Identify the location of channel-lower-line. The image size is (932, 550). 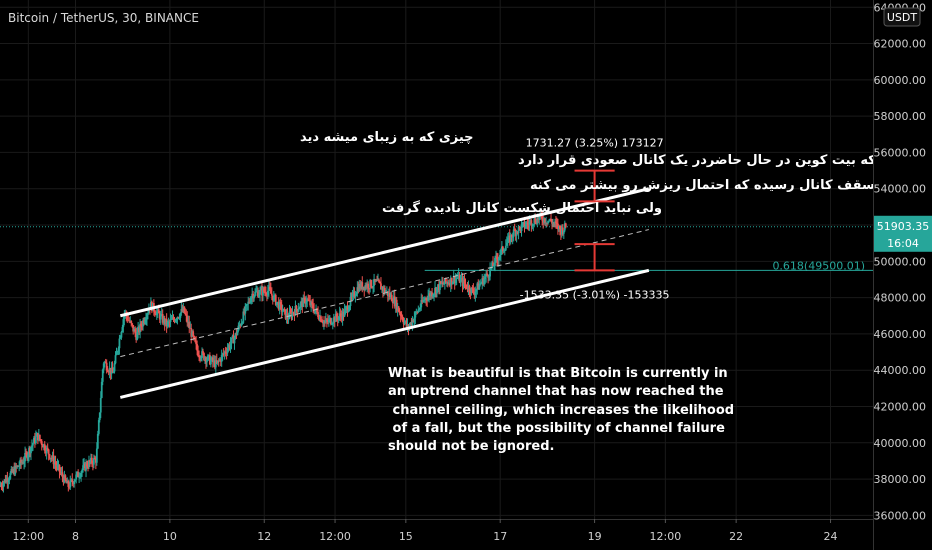
(384, 333).